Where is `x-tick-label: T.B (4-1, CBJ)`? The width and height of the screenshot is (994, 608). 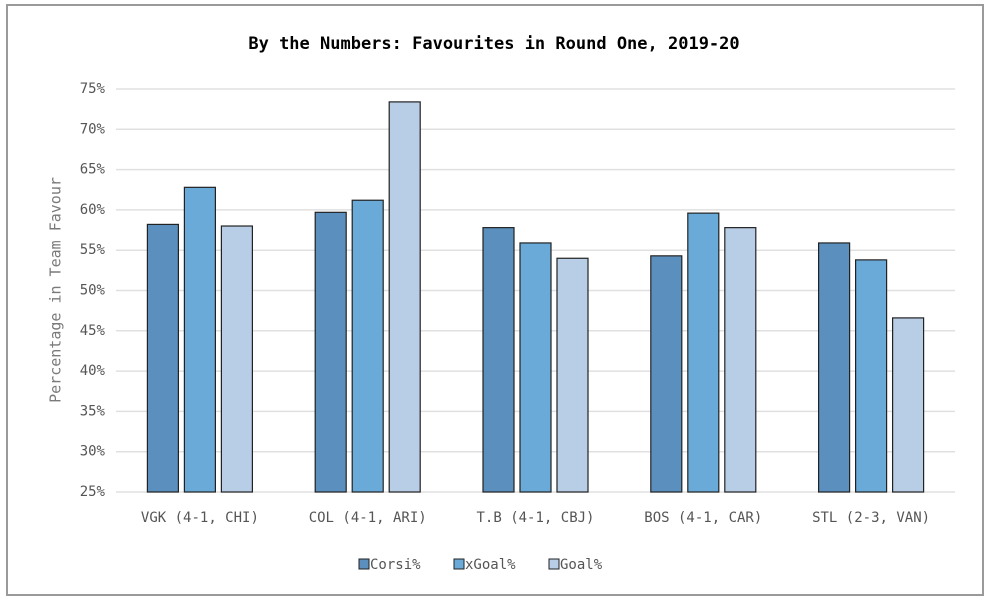 x-tick-label: T.B (4-1, CBJ) is located at coordinates (535, 518).